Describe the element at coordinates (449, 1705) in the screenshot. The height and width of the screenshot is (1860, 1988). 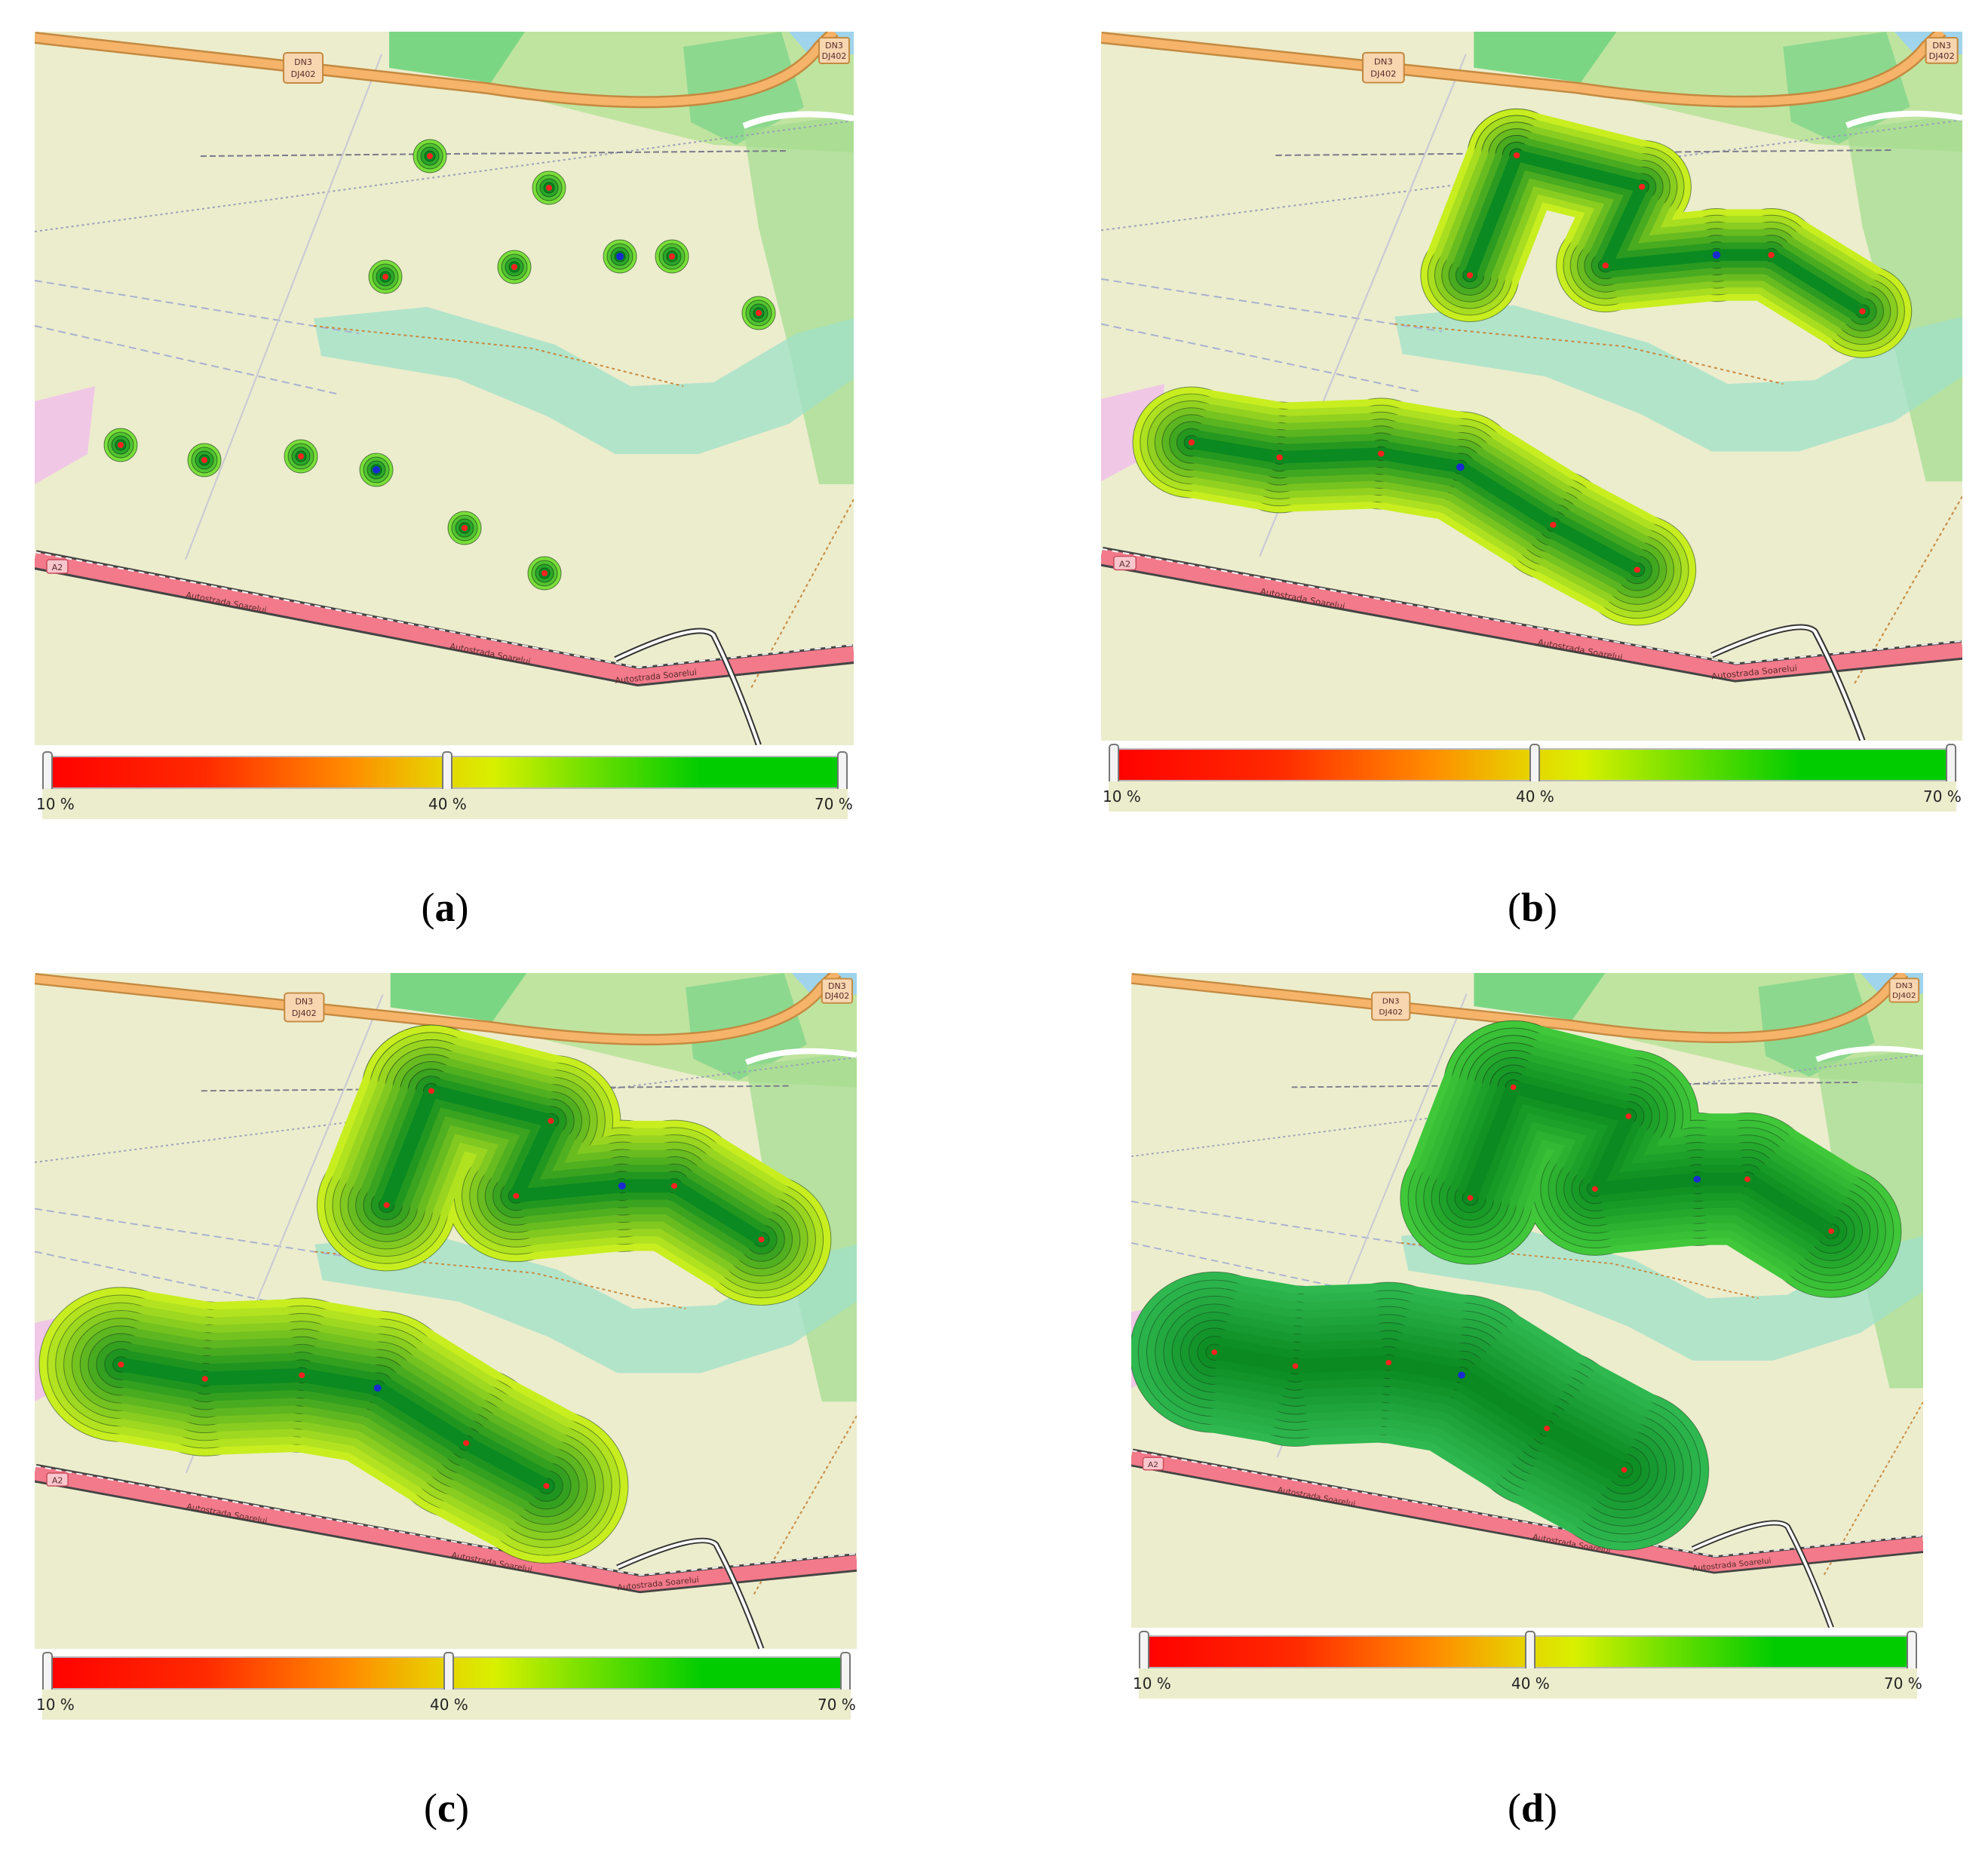
I see `legend-tick-40-c: 40 %` at that location.